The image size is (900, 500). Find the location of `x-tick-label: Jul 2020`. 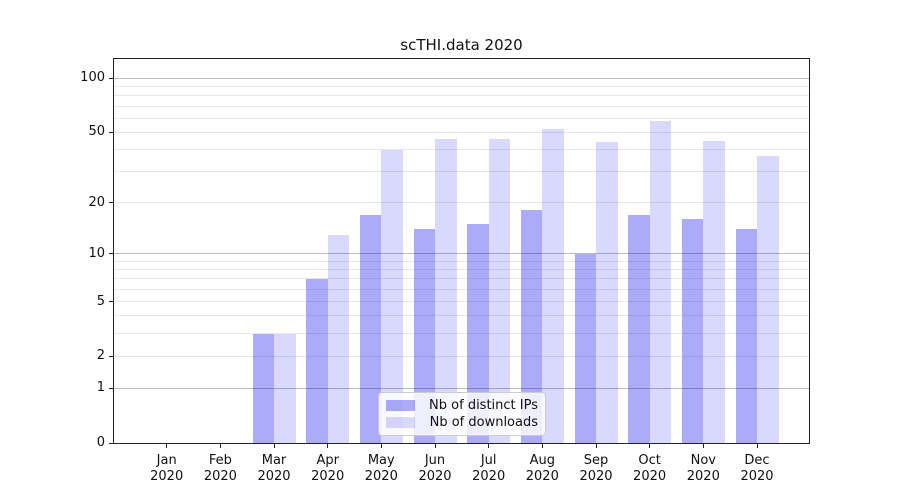

x-tick-label: Jul 2020 is located at coordinates (489, 468).